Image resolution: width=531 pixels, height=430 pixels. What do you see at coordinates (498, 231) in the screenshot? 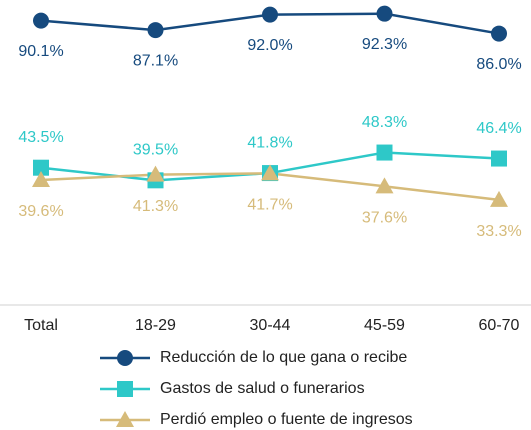
I see `data-label: 33.3%` at bounding box center [498, 231].